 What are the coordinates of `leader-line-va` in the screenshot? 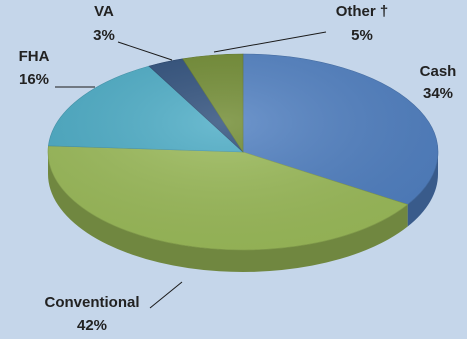 It's located at (145, 51).